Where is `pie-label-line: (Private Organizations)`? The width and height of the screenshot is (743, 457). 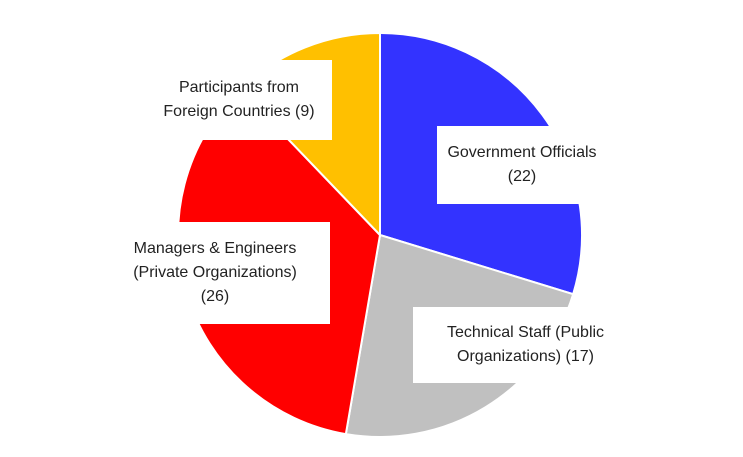 pie-label-line: (Private Organizations) is located at coordinates (215, 272).